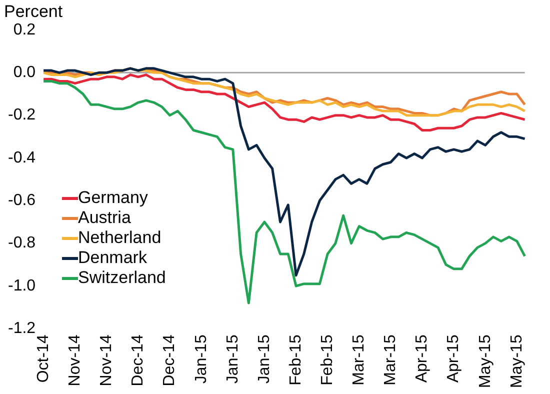  I want to click on y-axis-title: Percent, so click(33, 12).